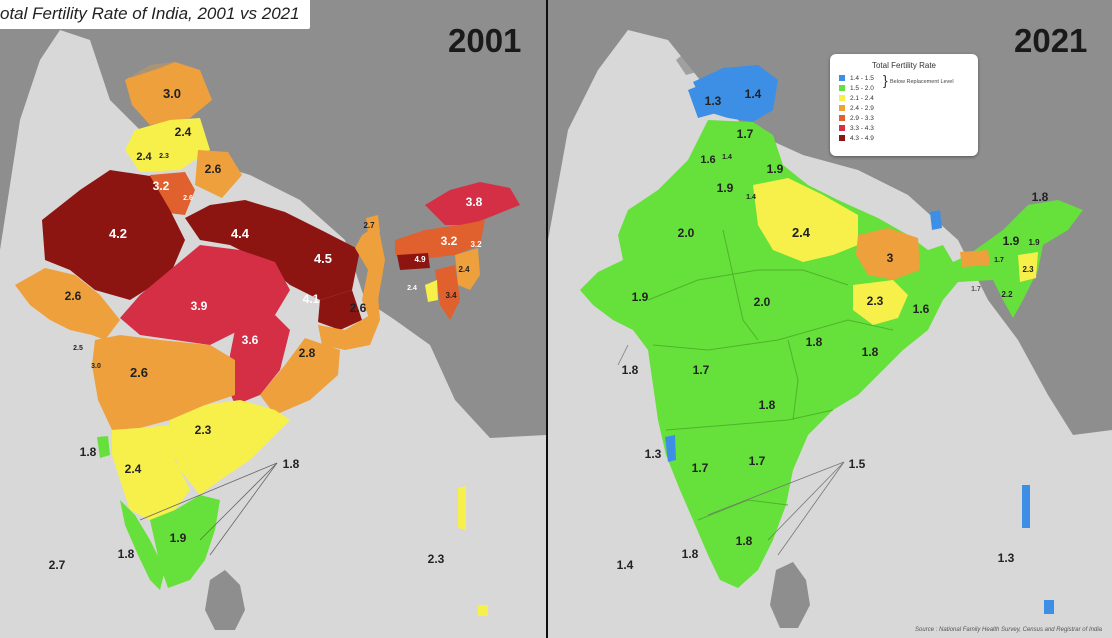 The height and width of the screenshot is (638, 1112). What do you see at coordinates (431, 291) in the screenshot?
I see `region-tripura` at bounding box center [431, 291].